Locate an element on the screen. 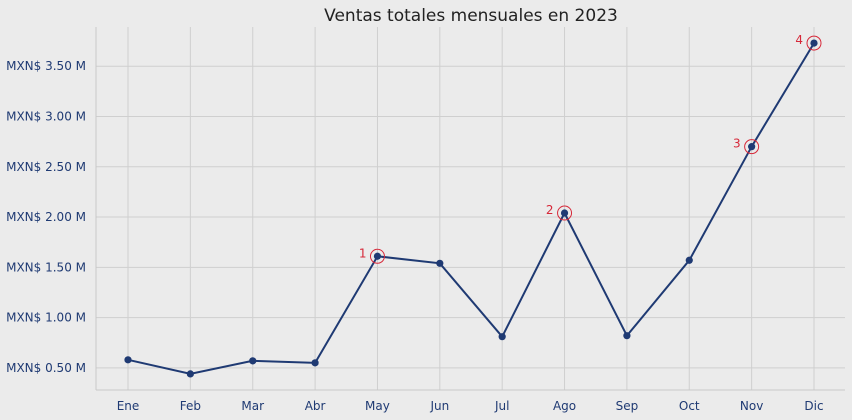 The height and width of the screenshot is (420, 852). y-tick-label: MXN$ 1.50 M is located at coordinates (46, 267).